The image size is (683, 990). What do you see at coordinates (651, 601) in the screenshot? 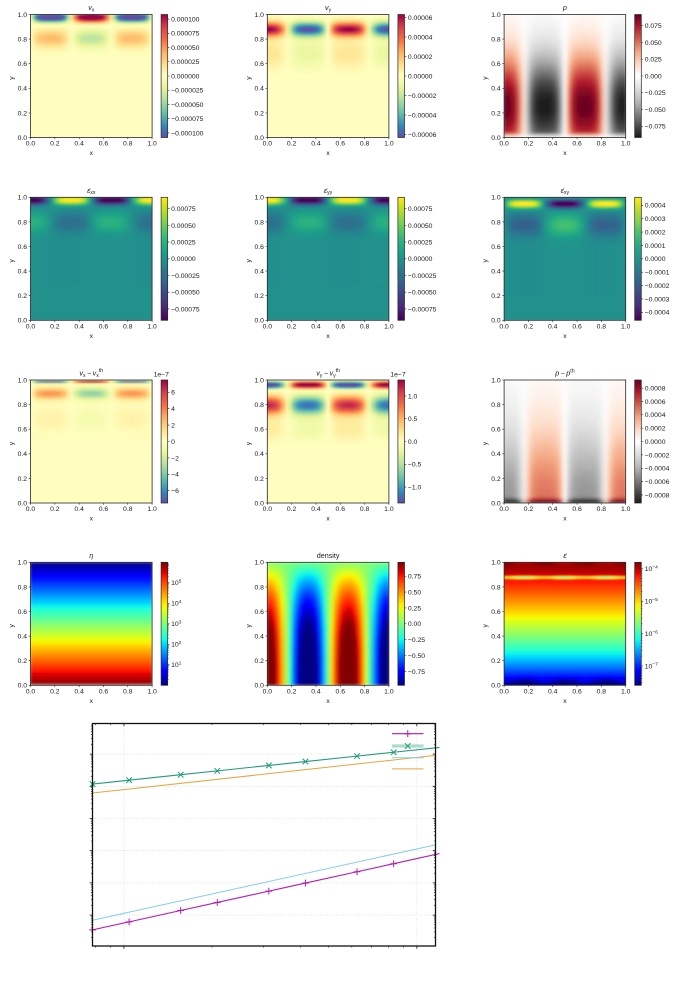
I see `svg-text: 10⁻⁵` at bounding box center [651, 601].